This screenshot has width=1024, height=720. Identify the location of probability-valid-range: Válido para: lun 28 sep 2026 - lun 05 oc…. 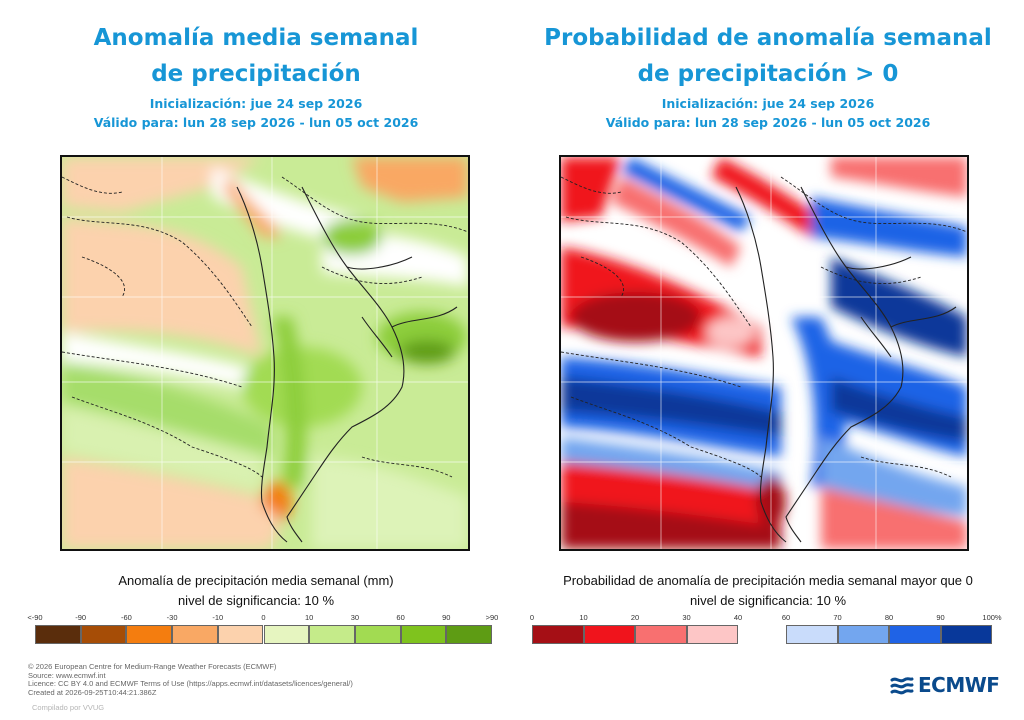
(768, 122).